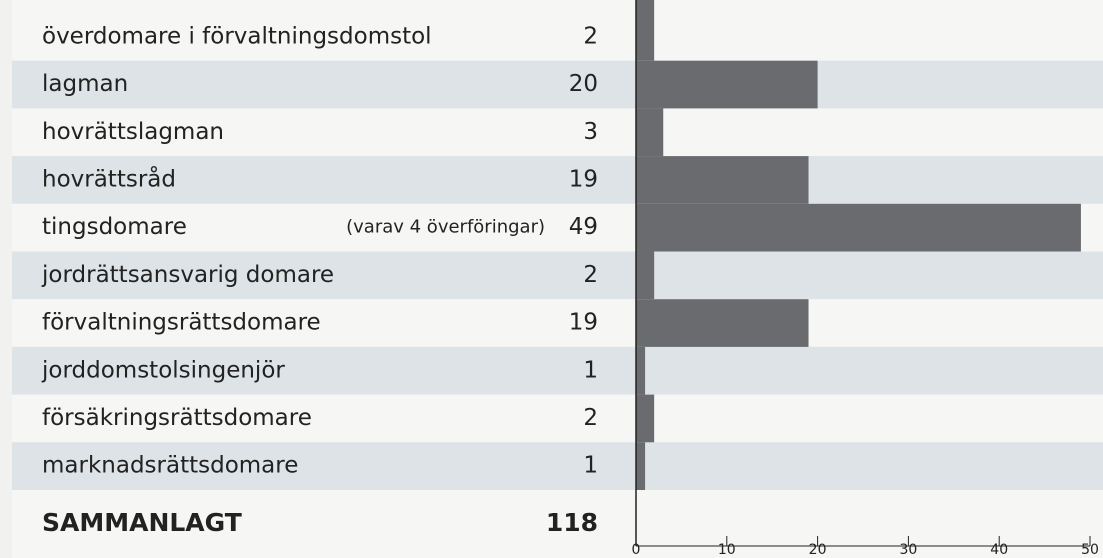 The width and height of the screenshot is (1103, 558). Describe the element at coordinates (85, 84) in the screenshot. I see `category-label: lagman` at that location.